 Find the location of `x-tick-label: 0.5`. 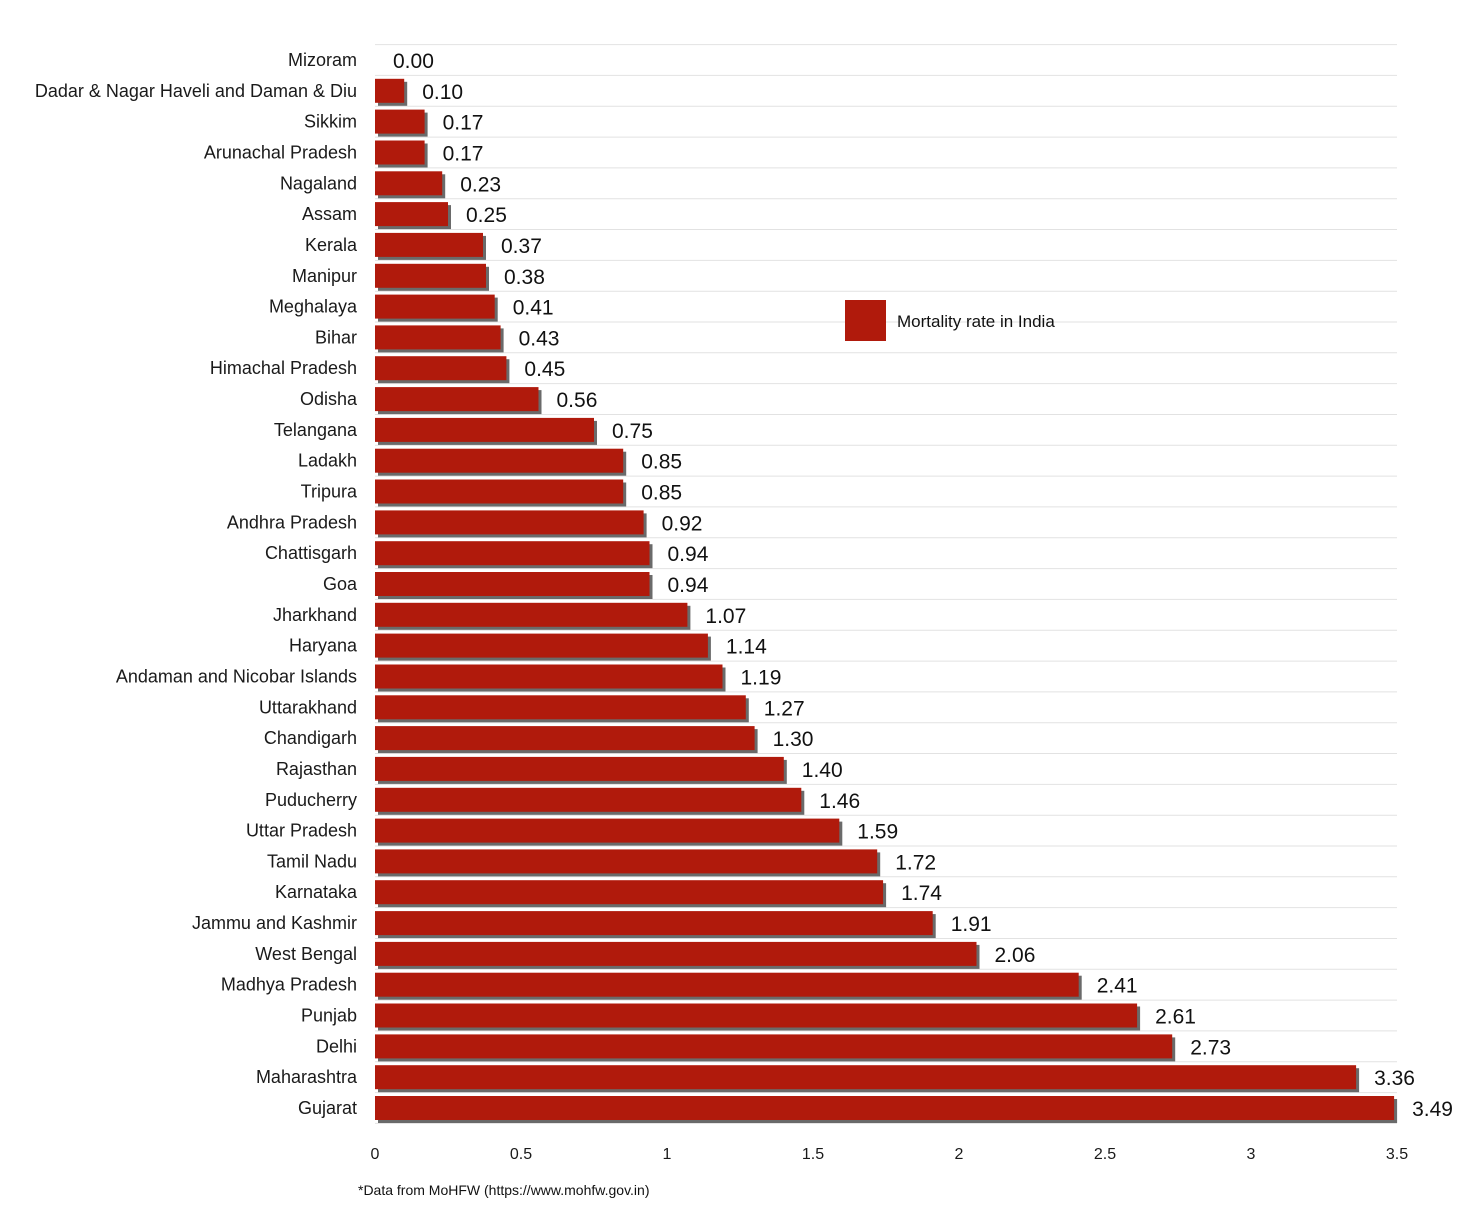

x-tick-label: 0.5 is located at coordinates (521, 1154).